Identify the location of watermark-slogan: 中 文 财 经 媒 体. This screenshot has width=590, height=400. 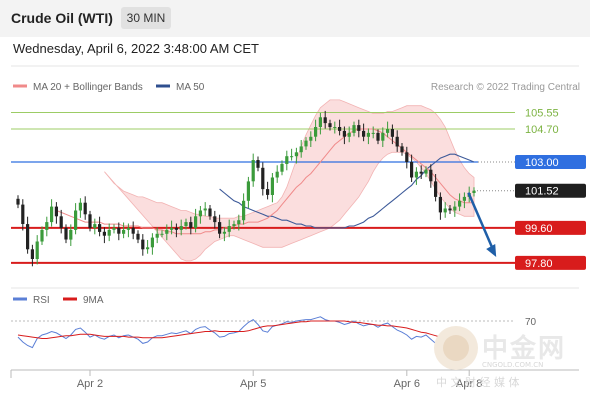
(478, 382).